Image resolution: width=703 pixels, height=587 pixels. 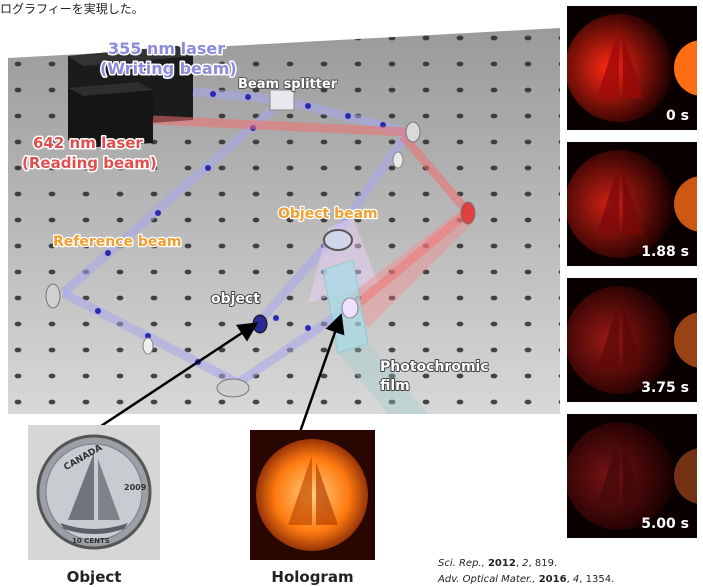 I want to click on hologram-photo, so click(x=312, y=495).